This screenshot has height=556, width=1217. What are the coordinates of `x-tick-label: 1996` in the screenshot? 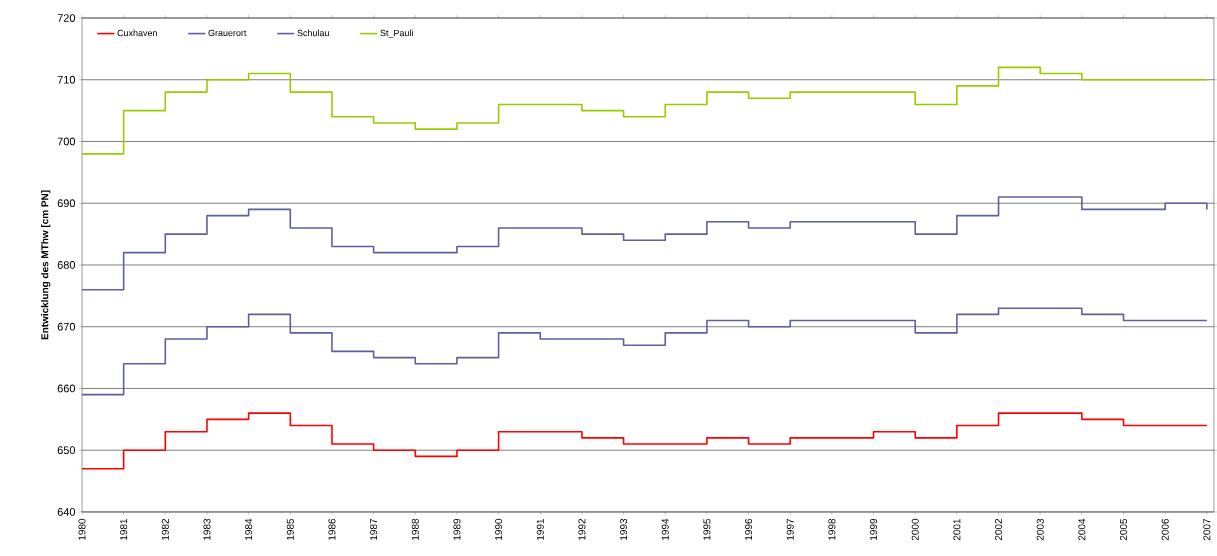 It's located at (749, 529).